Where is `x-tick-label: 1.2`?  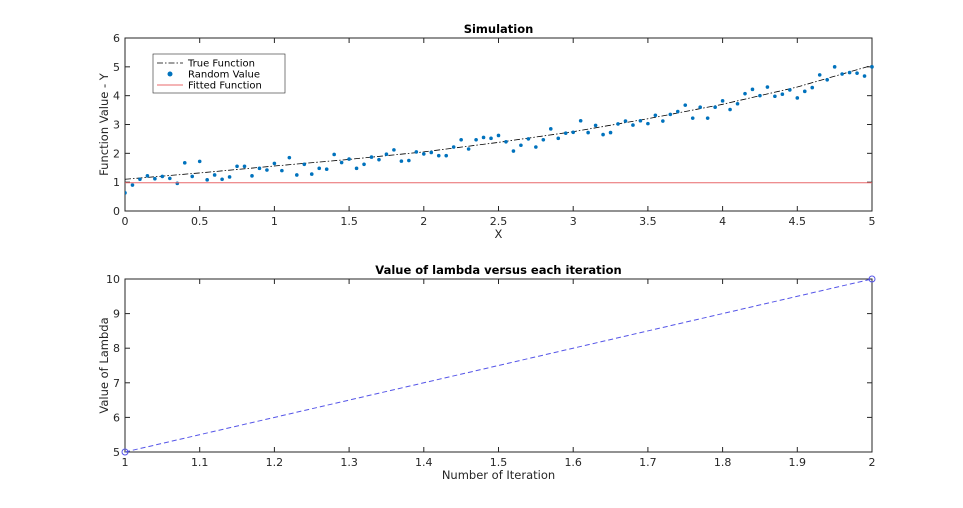 x-tick-label: 1.2 is located at coordinates (275, 462).